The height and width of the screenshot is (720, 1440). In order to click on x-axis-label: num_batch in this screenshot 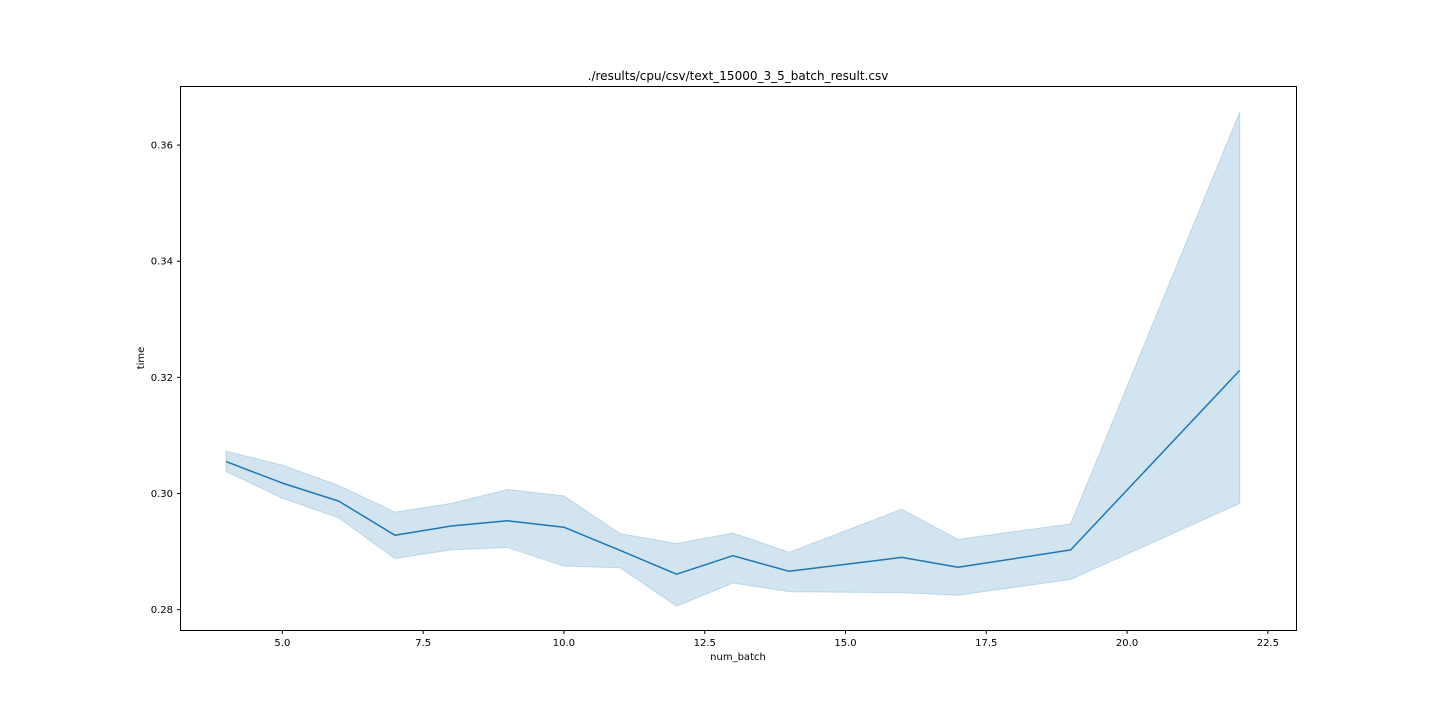, I will do `click(738, 657)`.